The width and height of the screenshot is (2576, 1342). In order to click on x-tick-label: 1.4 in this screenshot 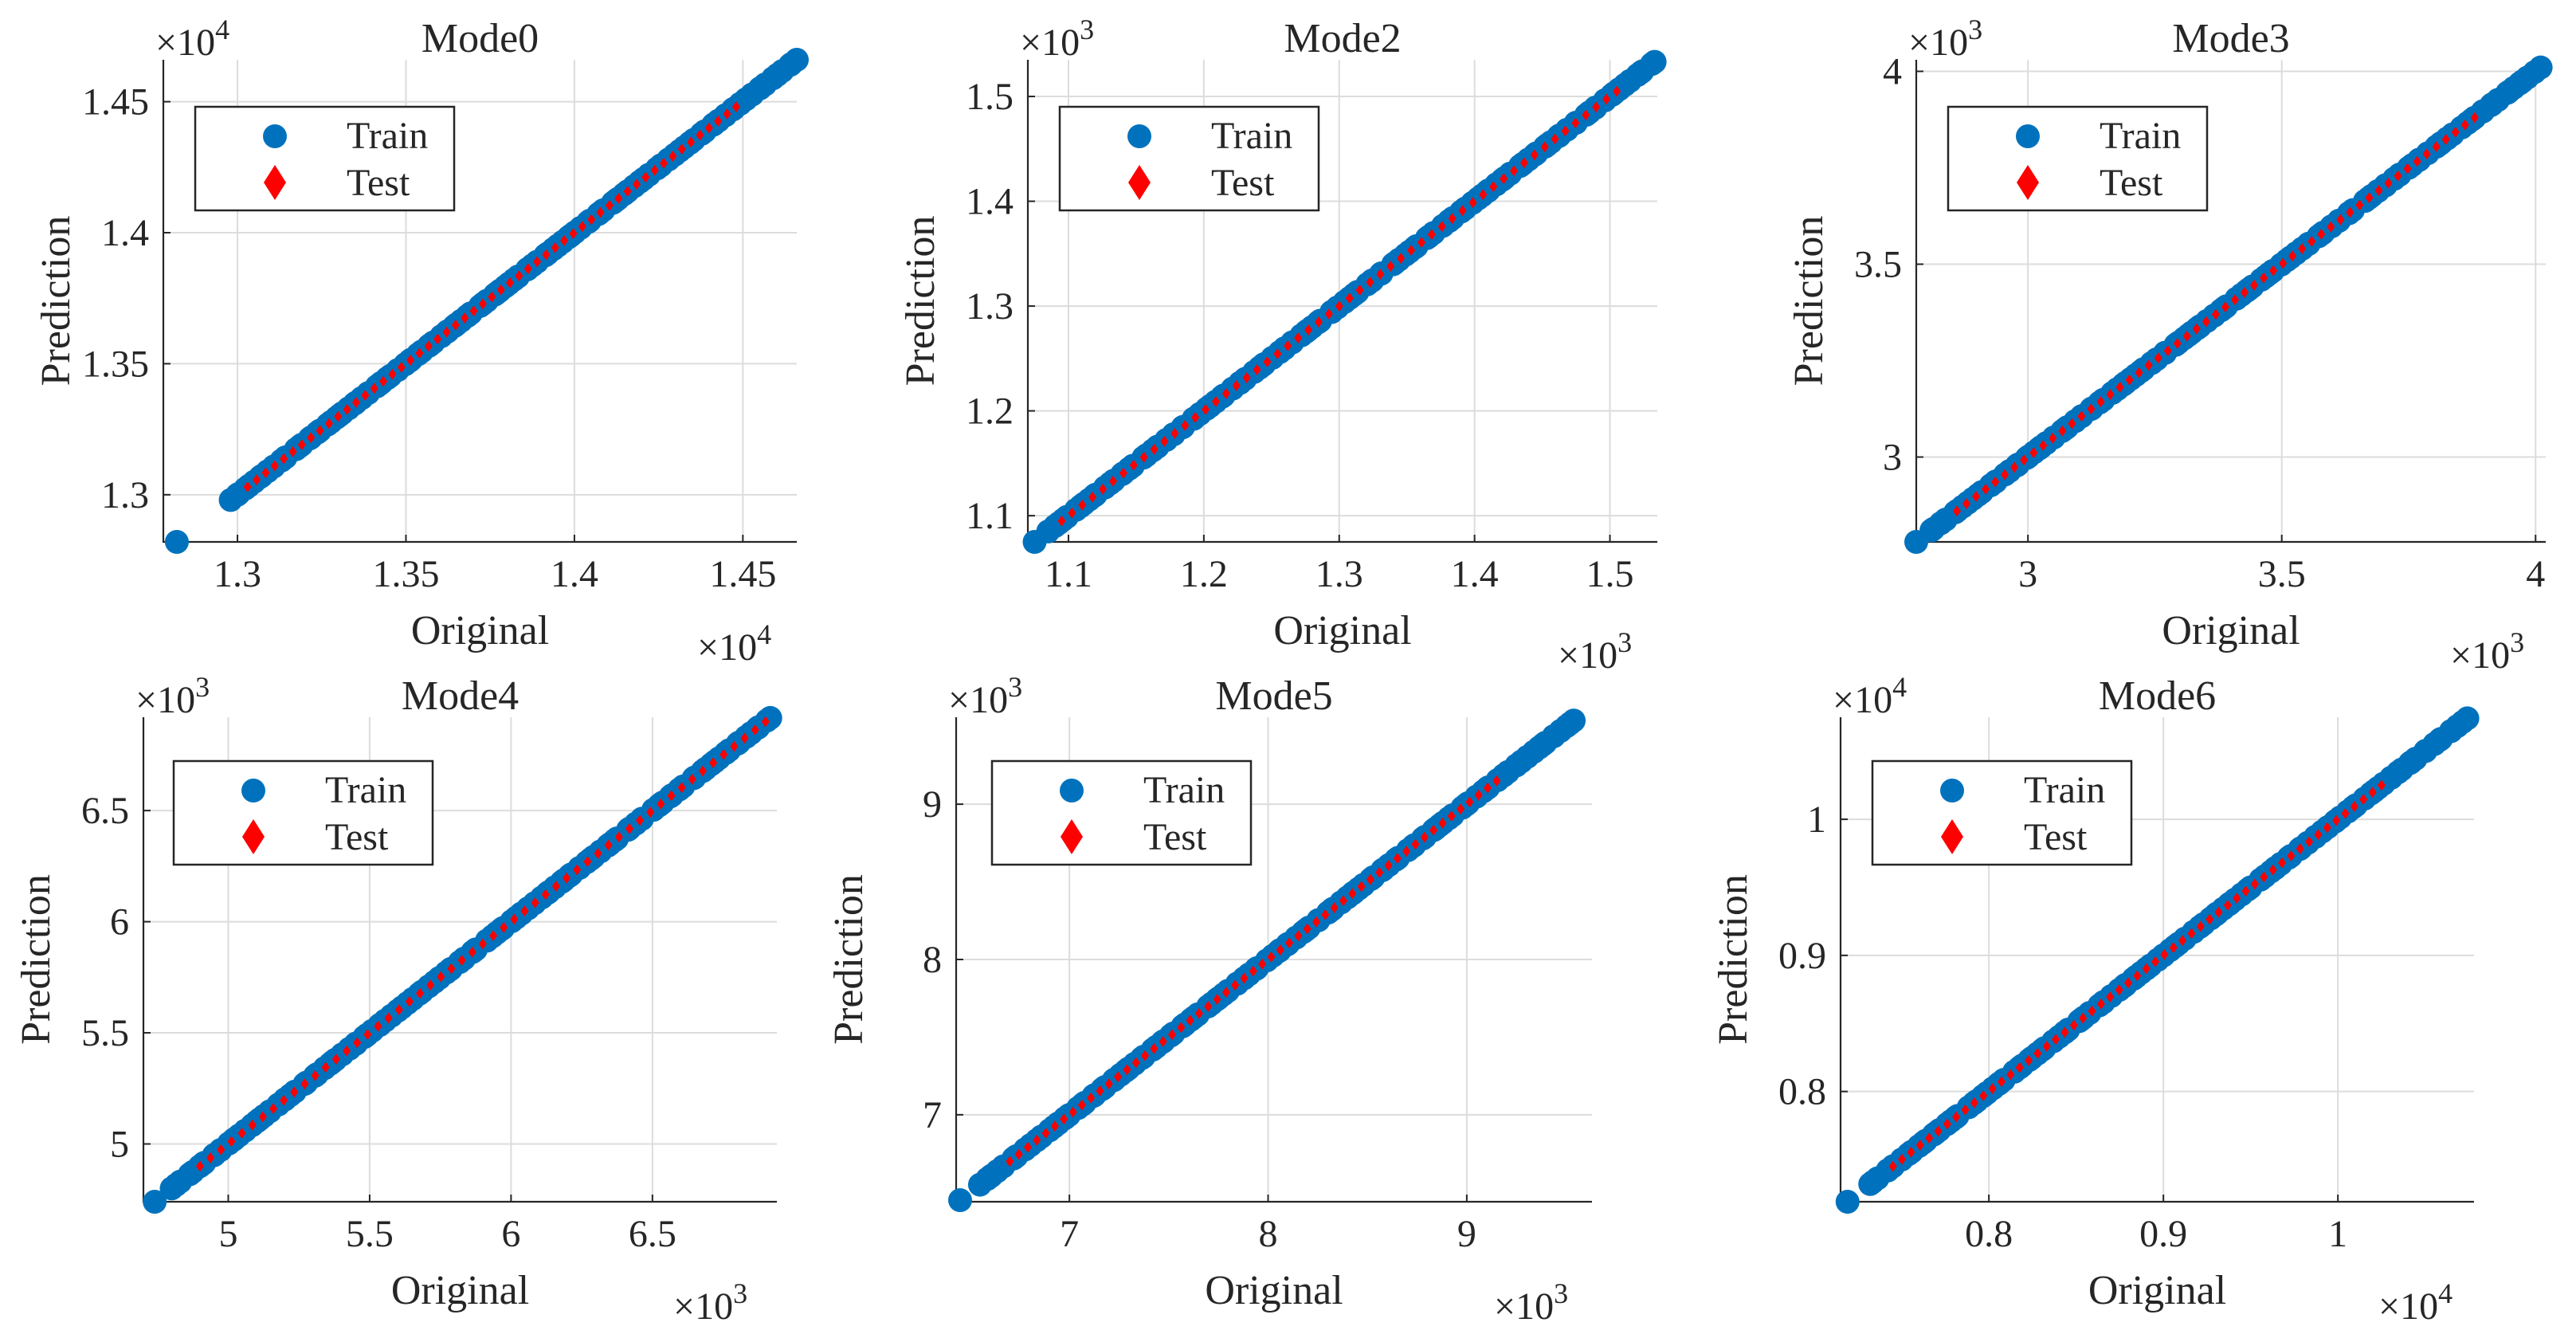, I will do `click(574, 574)`.